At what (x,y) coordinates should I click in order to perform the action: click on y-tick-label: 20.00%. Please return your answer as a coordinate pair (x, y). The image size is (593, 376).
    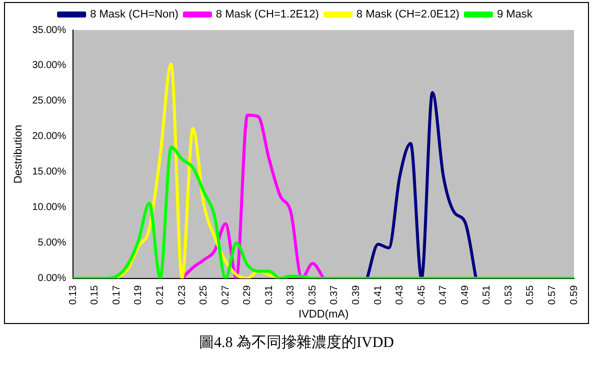
    Looking at the image, I should click on (49, 136).